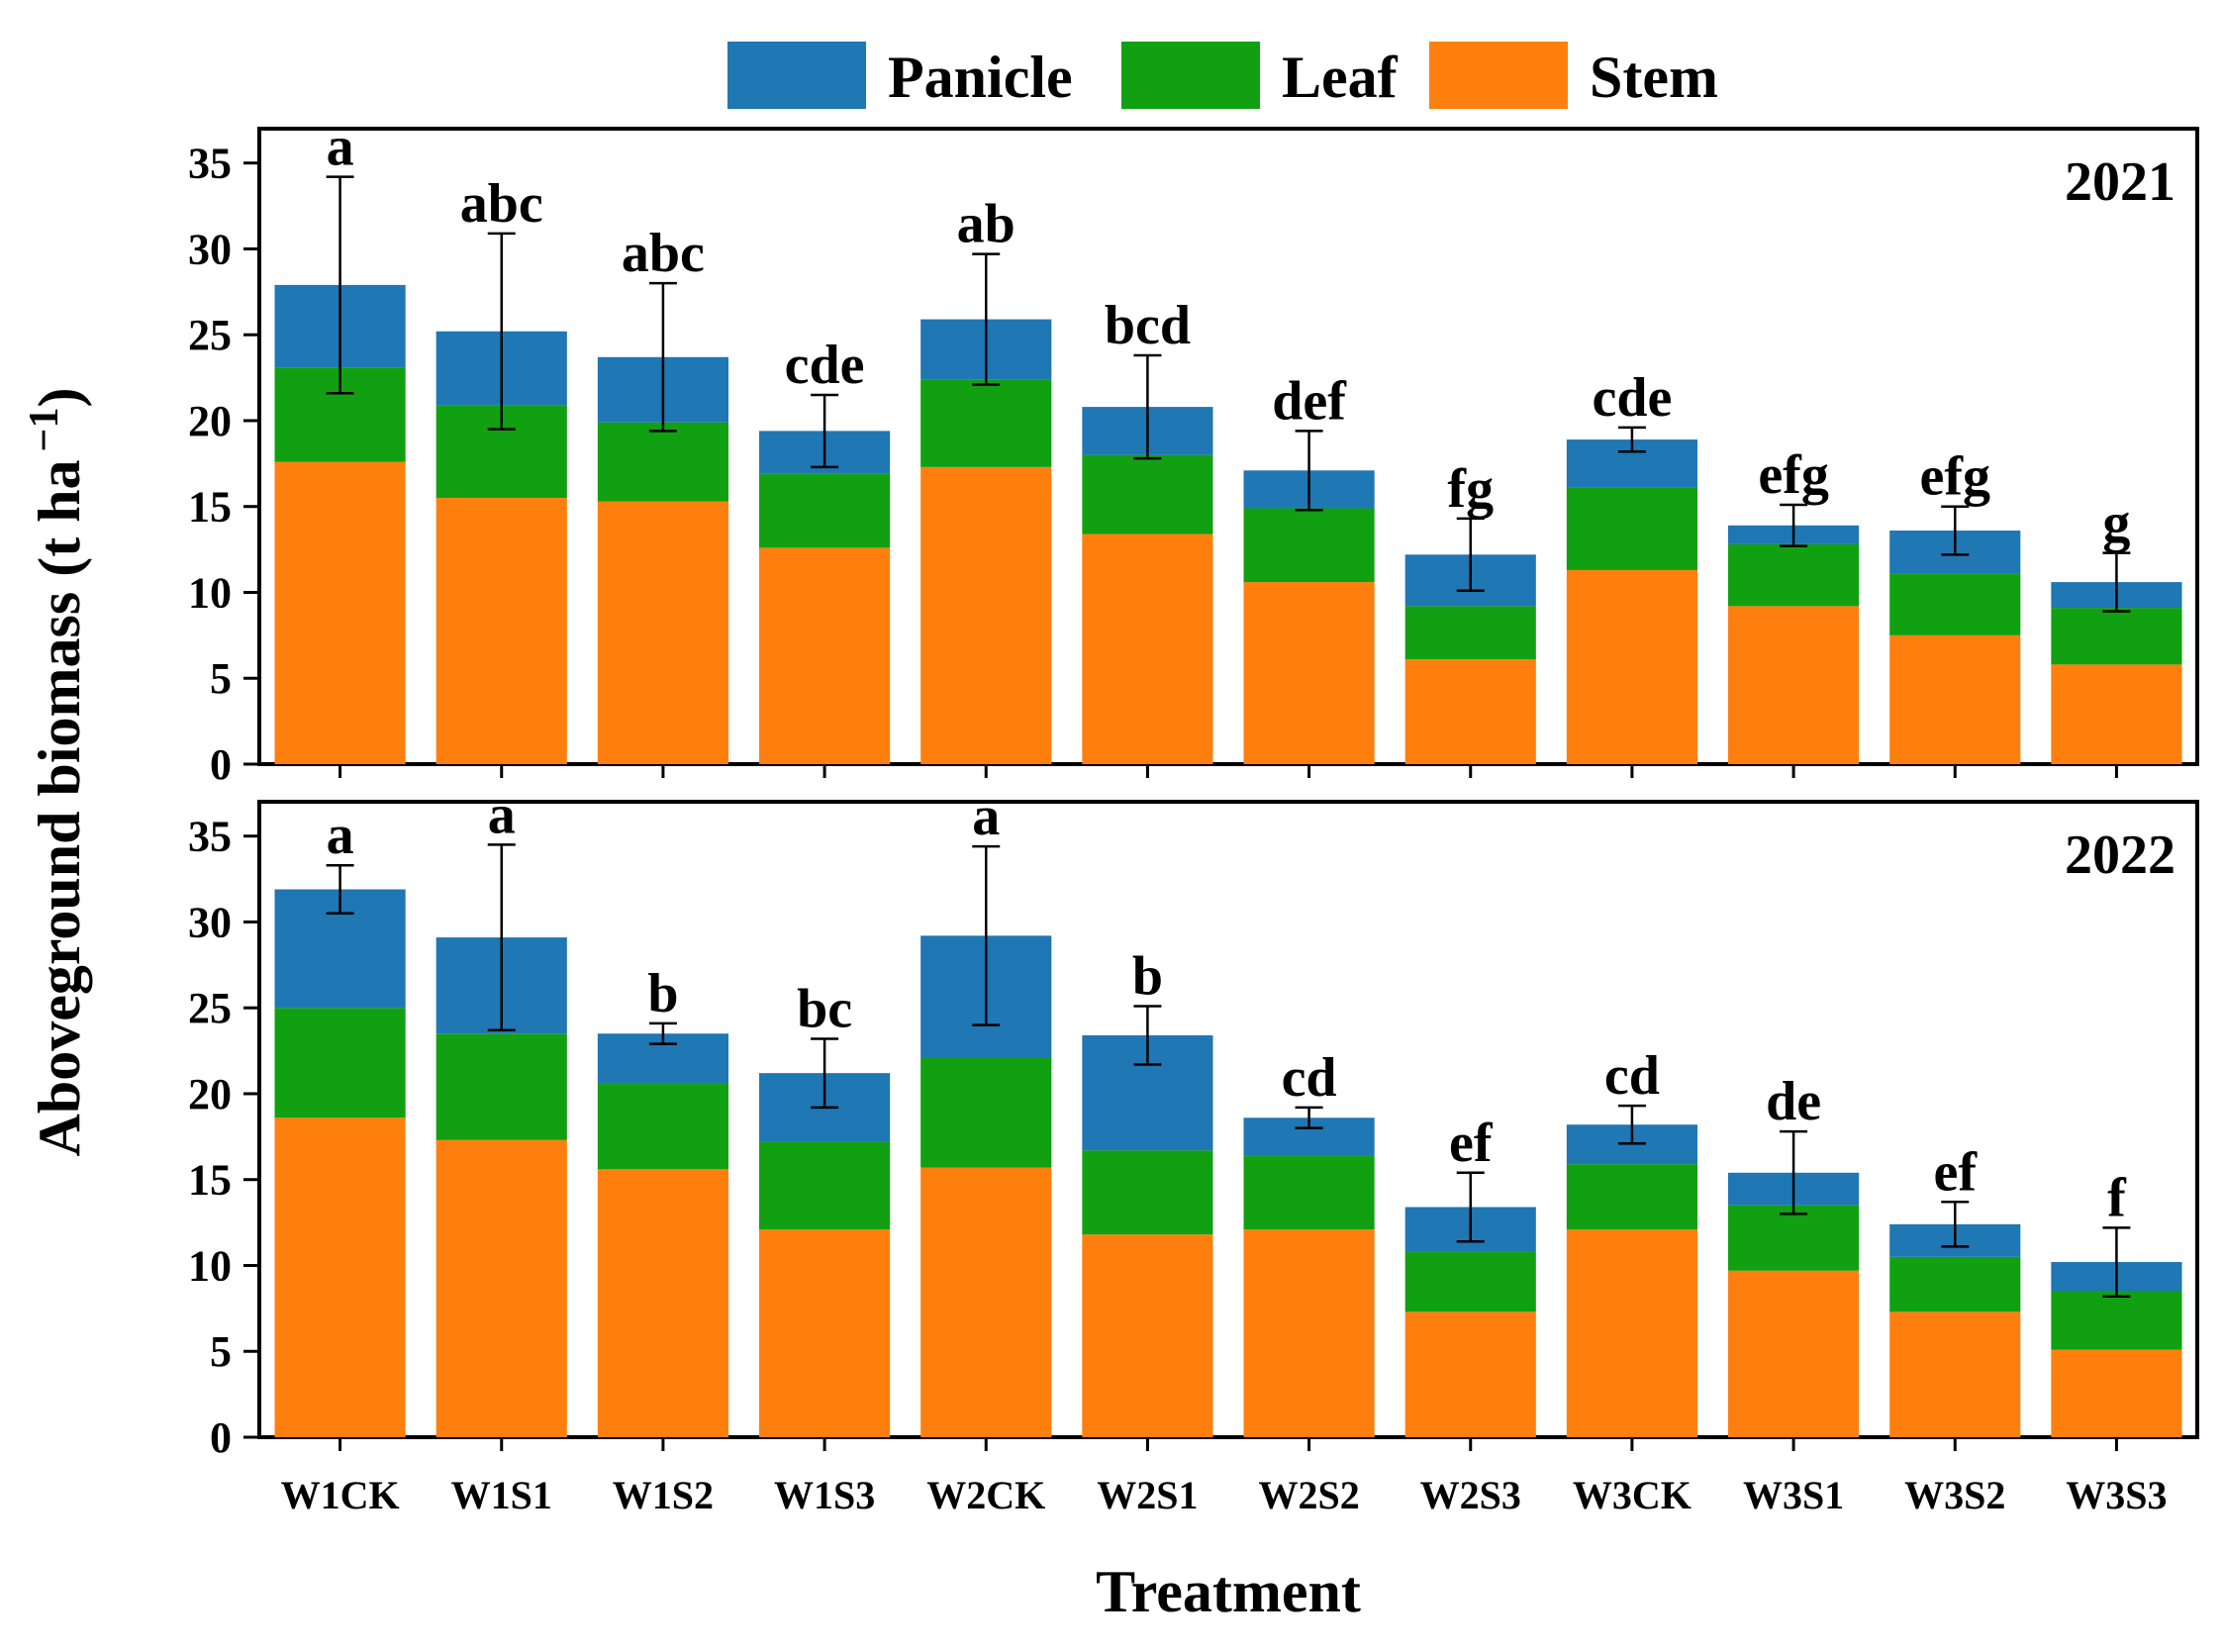 Image resolution: width=2224 pixels, height=1652 pixels. Describe the element at coordinates (1147, 1335) in the screenshot. I see `bar-stem-2022-W2S1` at that location.